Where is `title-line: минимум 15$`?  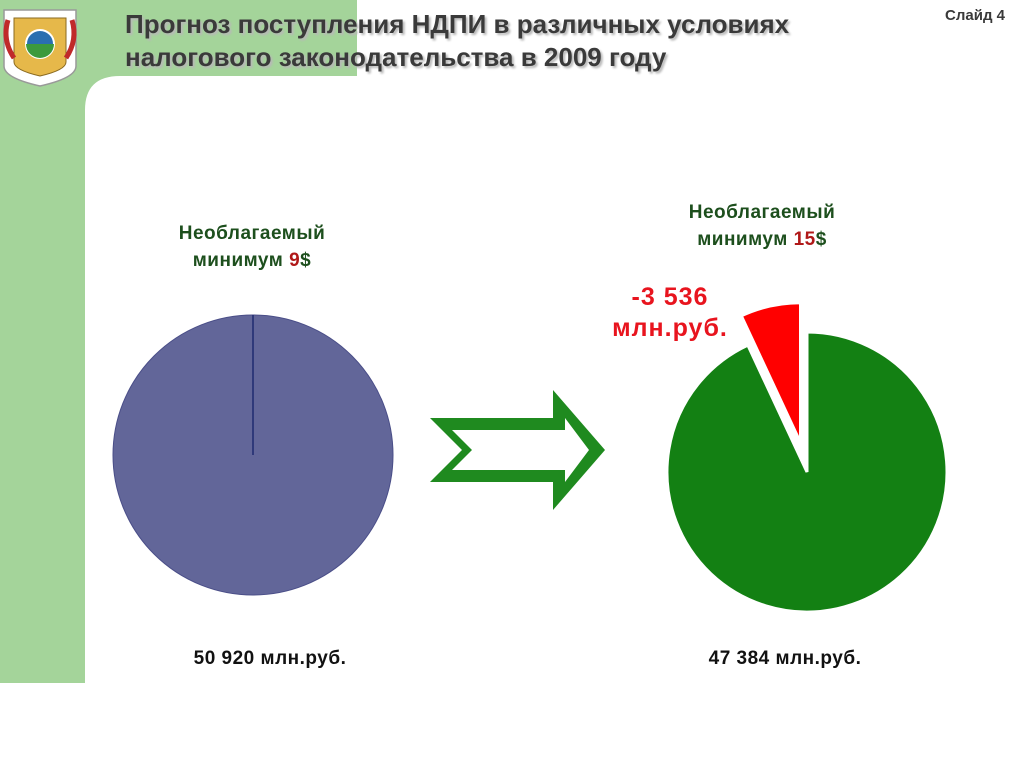 title-line: минимум 15$ is located at coordinates (762, 239).